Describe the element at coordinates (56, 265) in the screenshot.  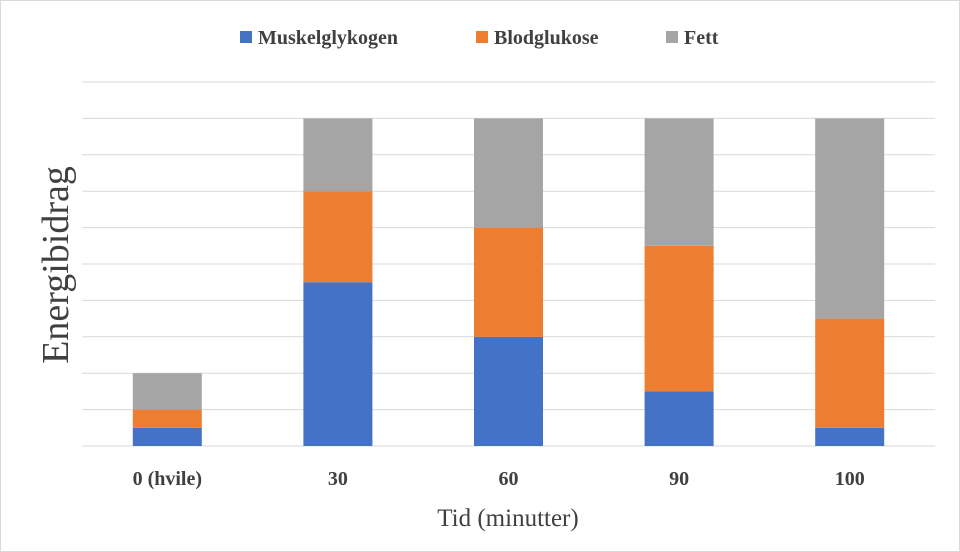
I see `y-axis-label: Energibidrag` at that location.